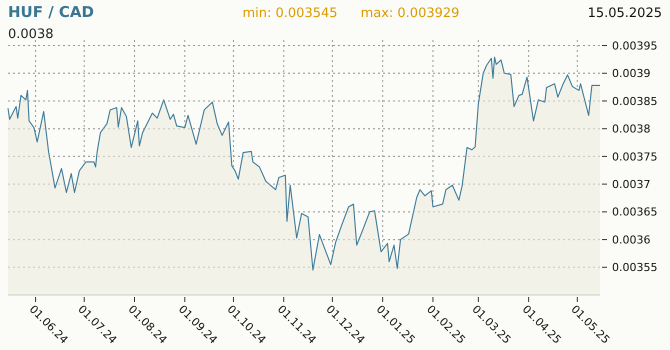 Image resolution: width=670 pixels, height=350 pixels. Describe the element at coordinates (635, 45) in the screenshot. I see `y-tick-label: 0.00395` at that location.